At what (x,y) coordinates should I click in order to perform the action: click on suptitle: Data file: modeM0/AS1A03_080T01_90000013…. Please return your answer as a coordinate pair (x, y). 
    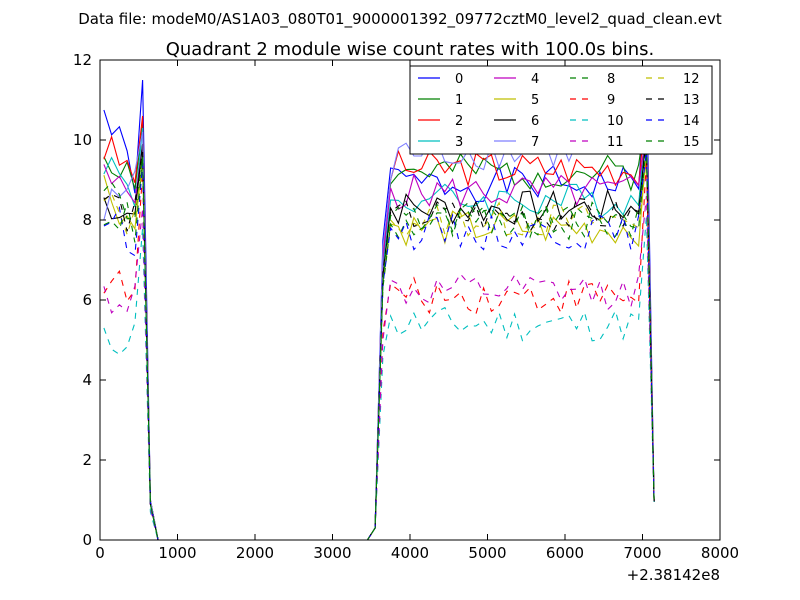
    Looking at the image, I should click on (400, 19).